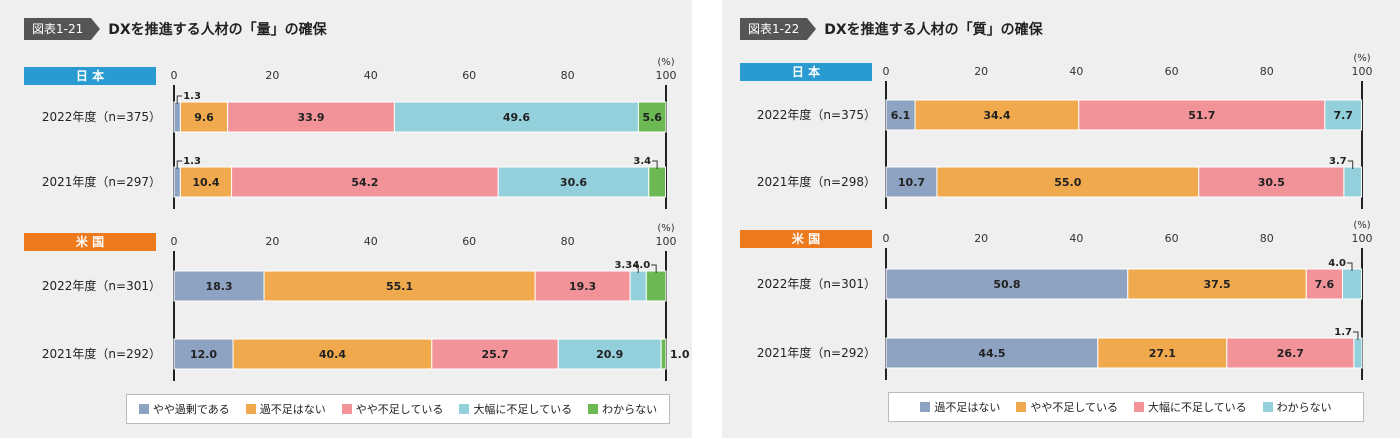  What do you see at coordinates (1067, 182) in the screenshot?
I see `data-label: 55.0` at bounding box center [1067, 182].